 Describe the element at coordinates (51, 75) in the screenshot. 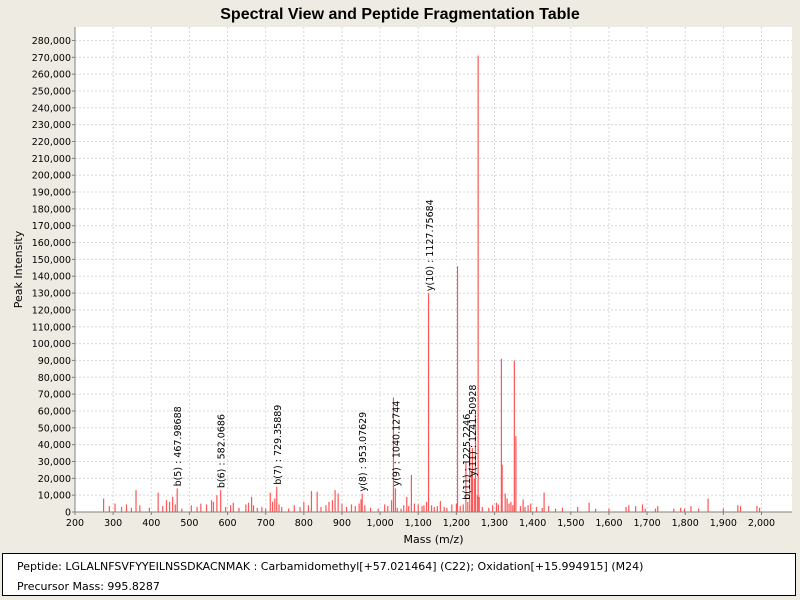

I see `y-tick-label: 260,000` at that location.